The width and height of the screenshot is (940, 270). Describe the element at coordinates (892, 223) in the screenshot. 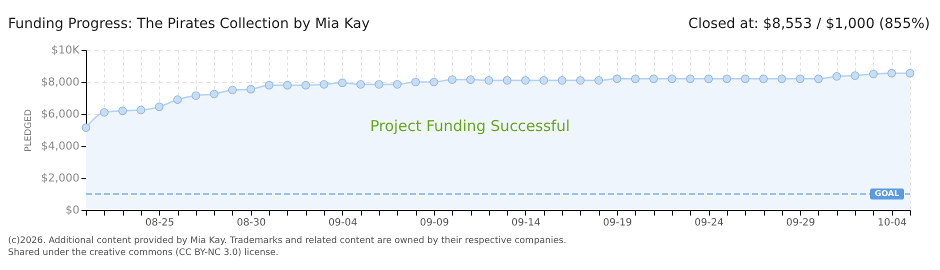

I see `x-tick-label: 10-04` at that location.